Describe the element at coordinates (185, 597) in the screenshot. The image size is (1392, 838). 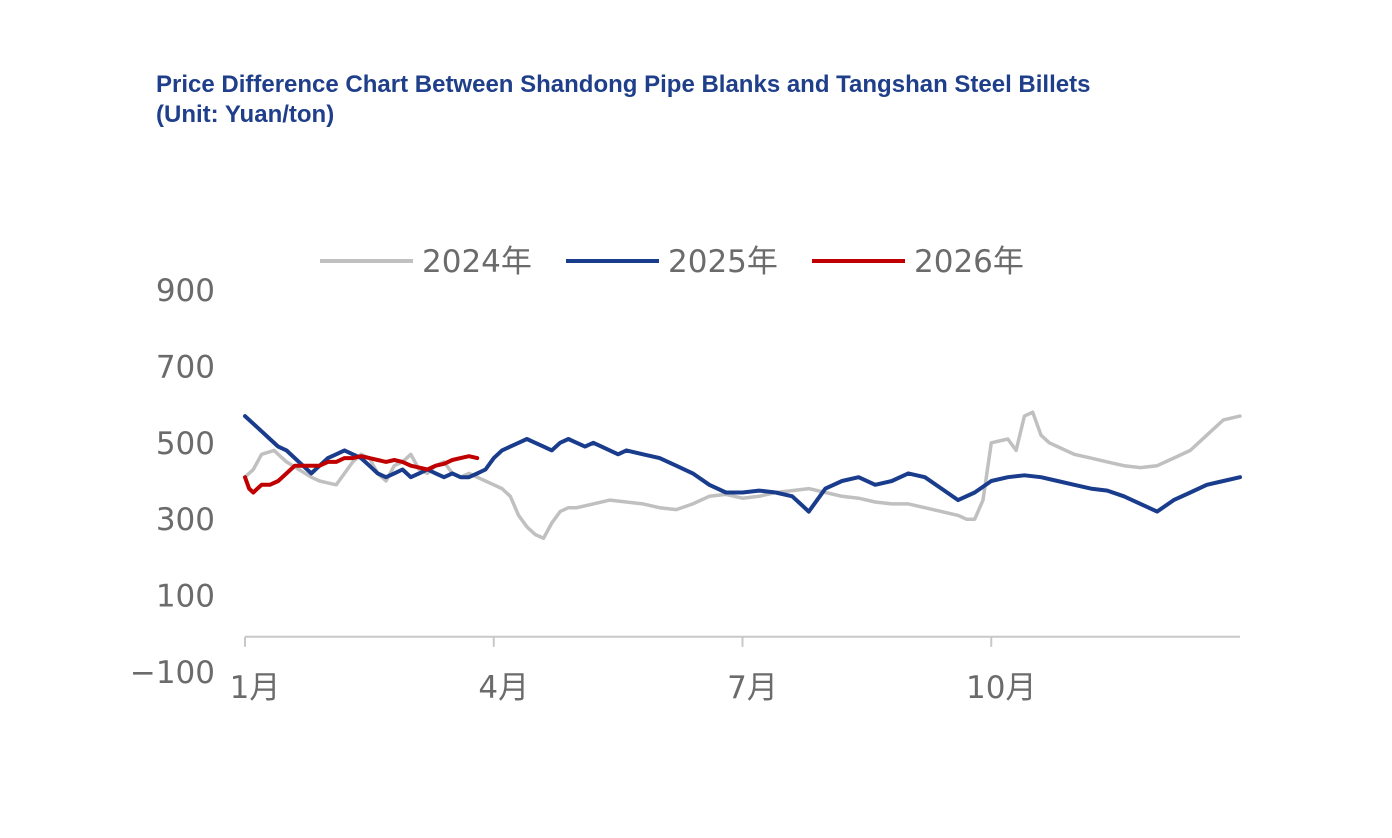
I see `y-tick-label: 100` at that location.